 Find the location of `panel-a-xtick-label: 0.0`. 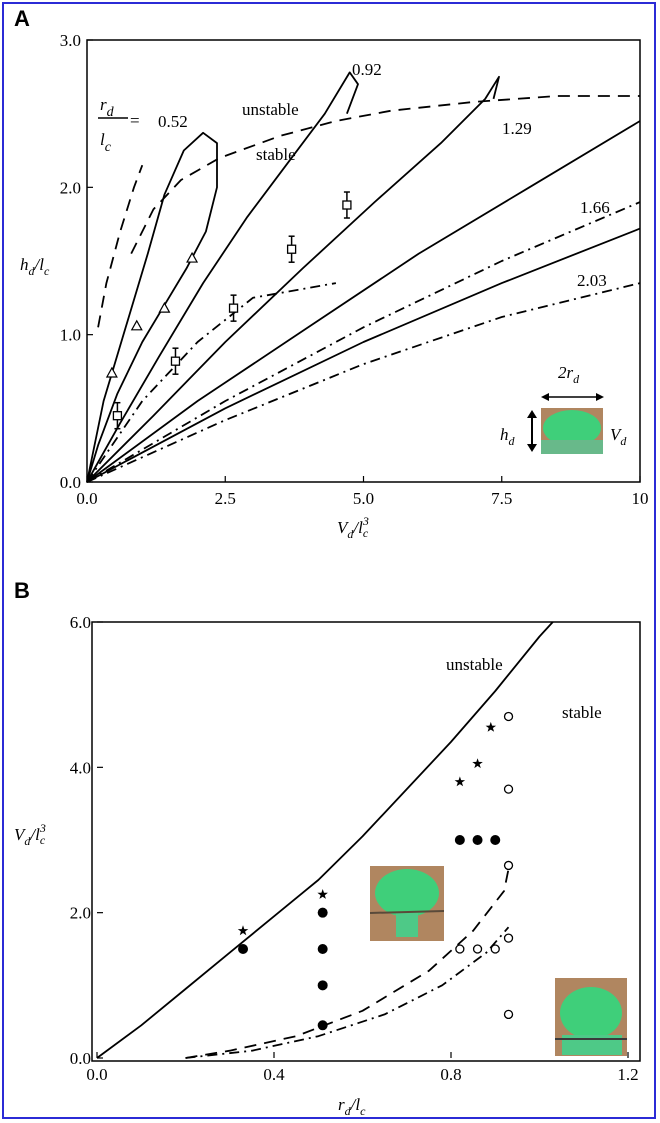

panel-a-xtick-label: 0.0 is located at coordinates (86, 498).